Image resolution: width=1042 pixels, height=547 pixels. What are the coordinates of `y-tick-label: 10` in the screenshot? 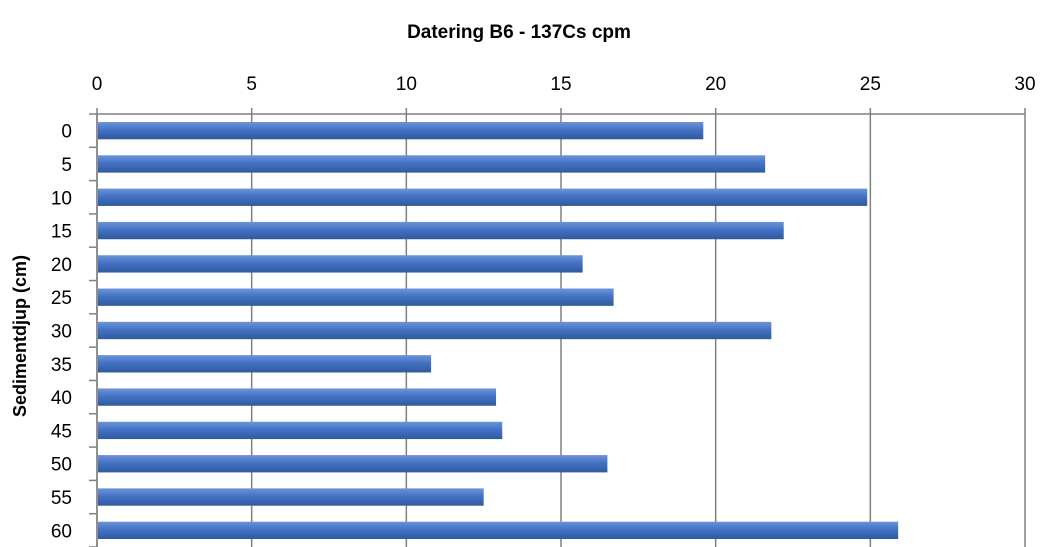 It's located at (61, 198).